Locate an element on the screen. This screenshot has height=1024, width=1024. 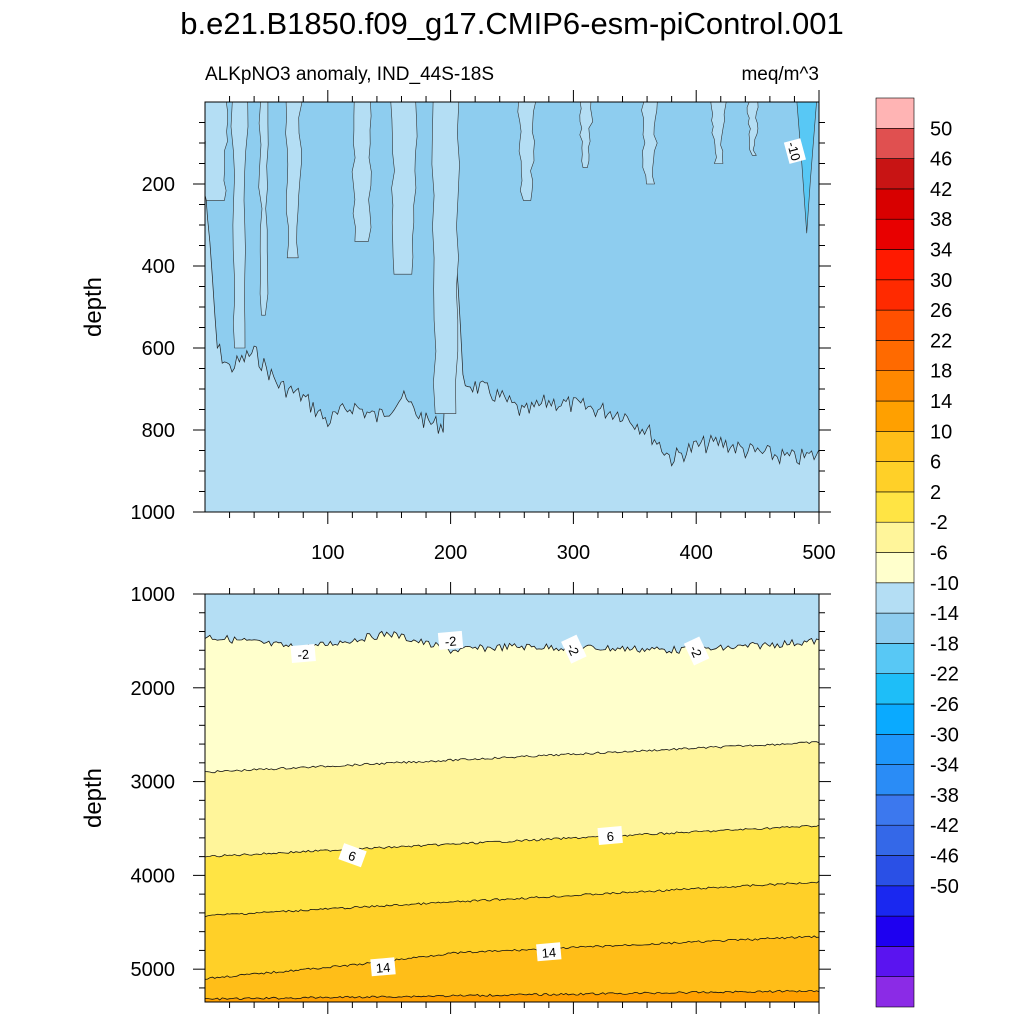
upper-y-tick-label: 200 is located at coordinates (158, 185).